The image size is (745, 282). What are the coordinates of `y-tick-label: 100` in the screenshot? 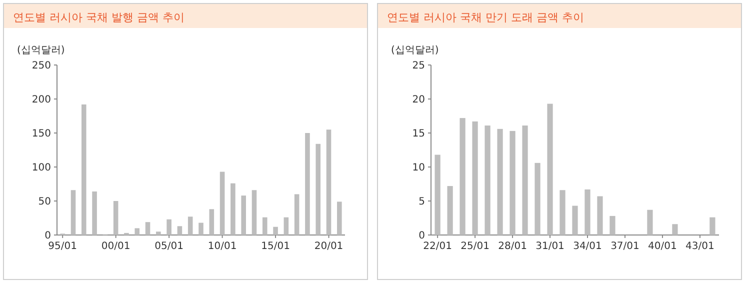 It's located at (41, 168).